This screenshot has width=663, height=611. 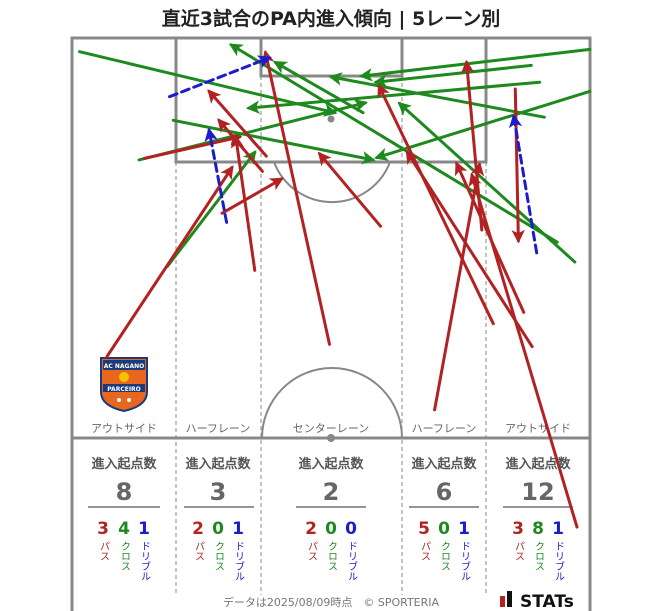 I want to click on stat-total: 6, so click(x=444, y=492).